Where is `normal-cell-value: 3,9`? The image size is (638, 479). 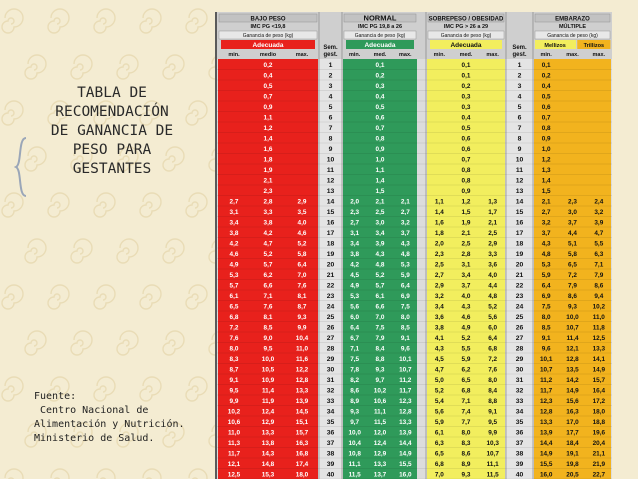
normal-cell-value: 3,9 is located at coordinates (380, 243).